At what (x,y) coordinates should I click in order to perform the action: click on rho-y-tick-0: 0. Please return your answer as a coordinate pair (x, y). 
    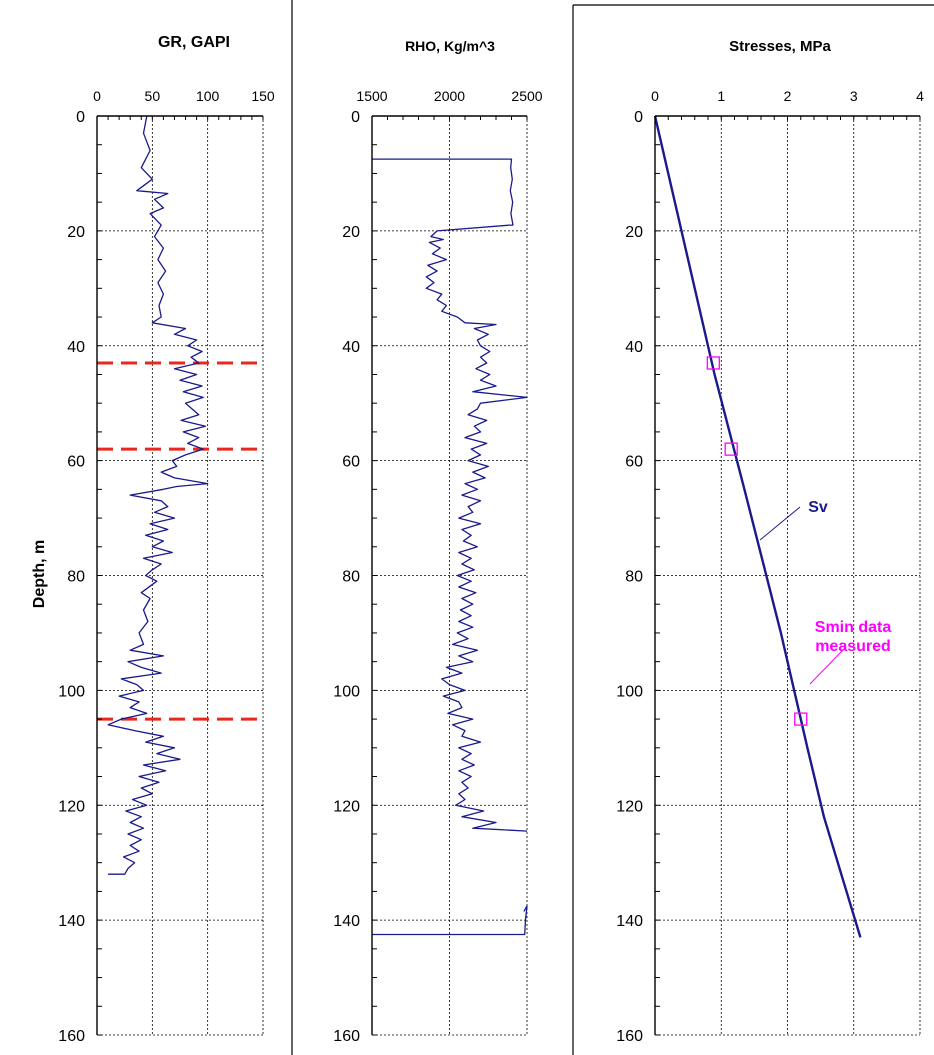
    Looking at the image, I should click on (355, 117).